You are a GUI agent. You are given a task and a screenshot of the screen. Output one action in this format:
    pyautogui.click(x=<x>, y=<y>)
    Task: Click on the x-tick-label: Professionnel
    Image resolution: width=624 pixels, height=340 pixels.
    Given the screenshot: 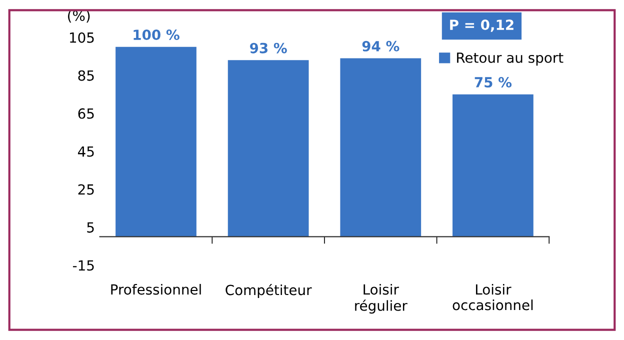 What is the action you would take?
    pyautogui.click(x=156, y=289)
    